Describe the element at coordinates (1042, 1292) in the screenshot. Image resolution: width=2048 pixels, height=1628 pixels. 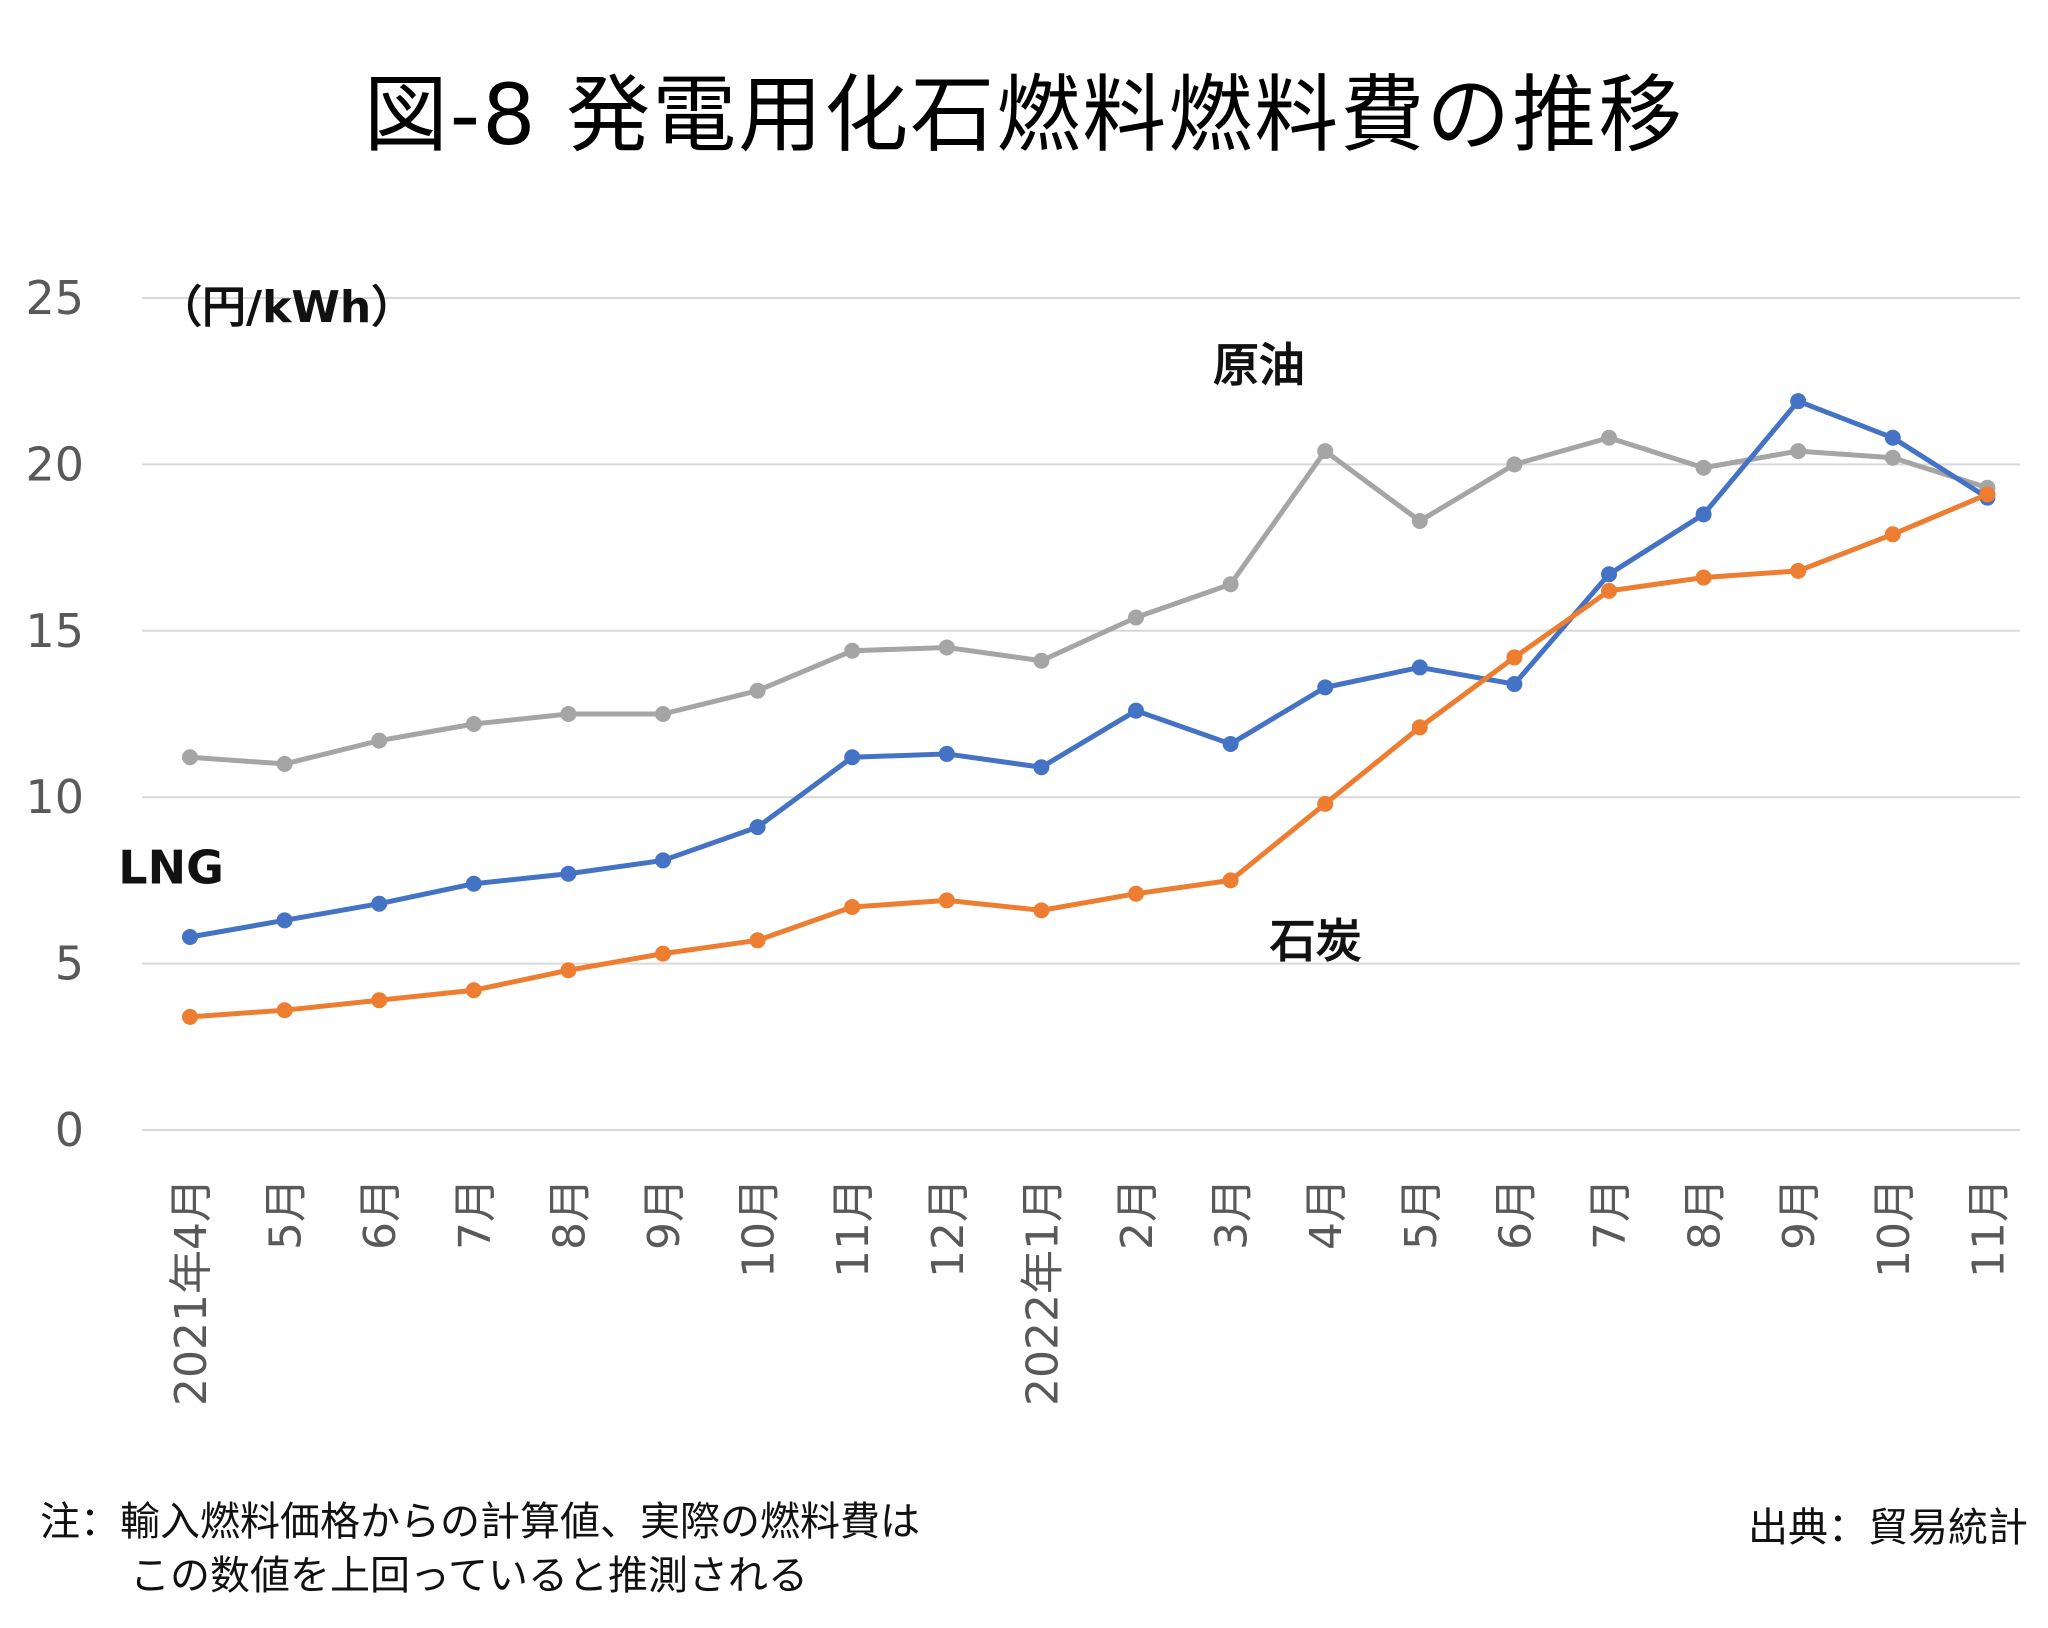
I see `x-tick-label: 2022年1月` at that location.